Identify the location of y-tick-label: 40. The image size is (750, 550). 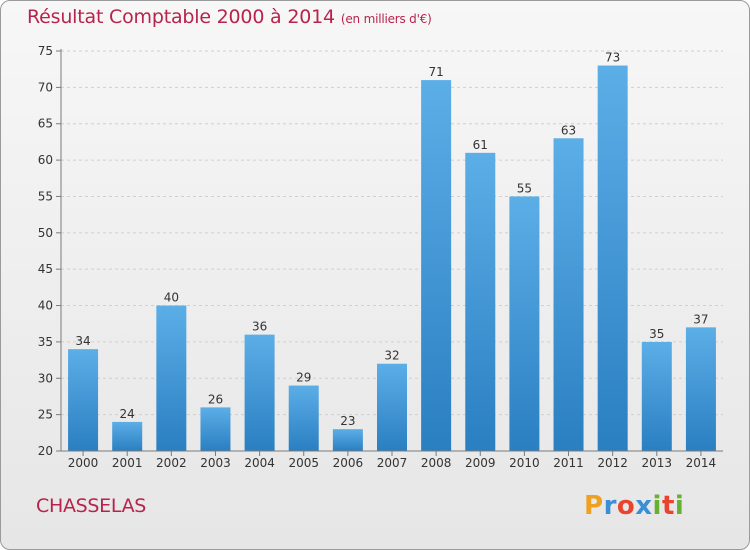
(45, 306).